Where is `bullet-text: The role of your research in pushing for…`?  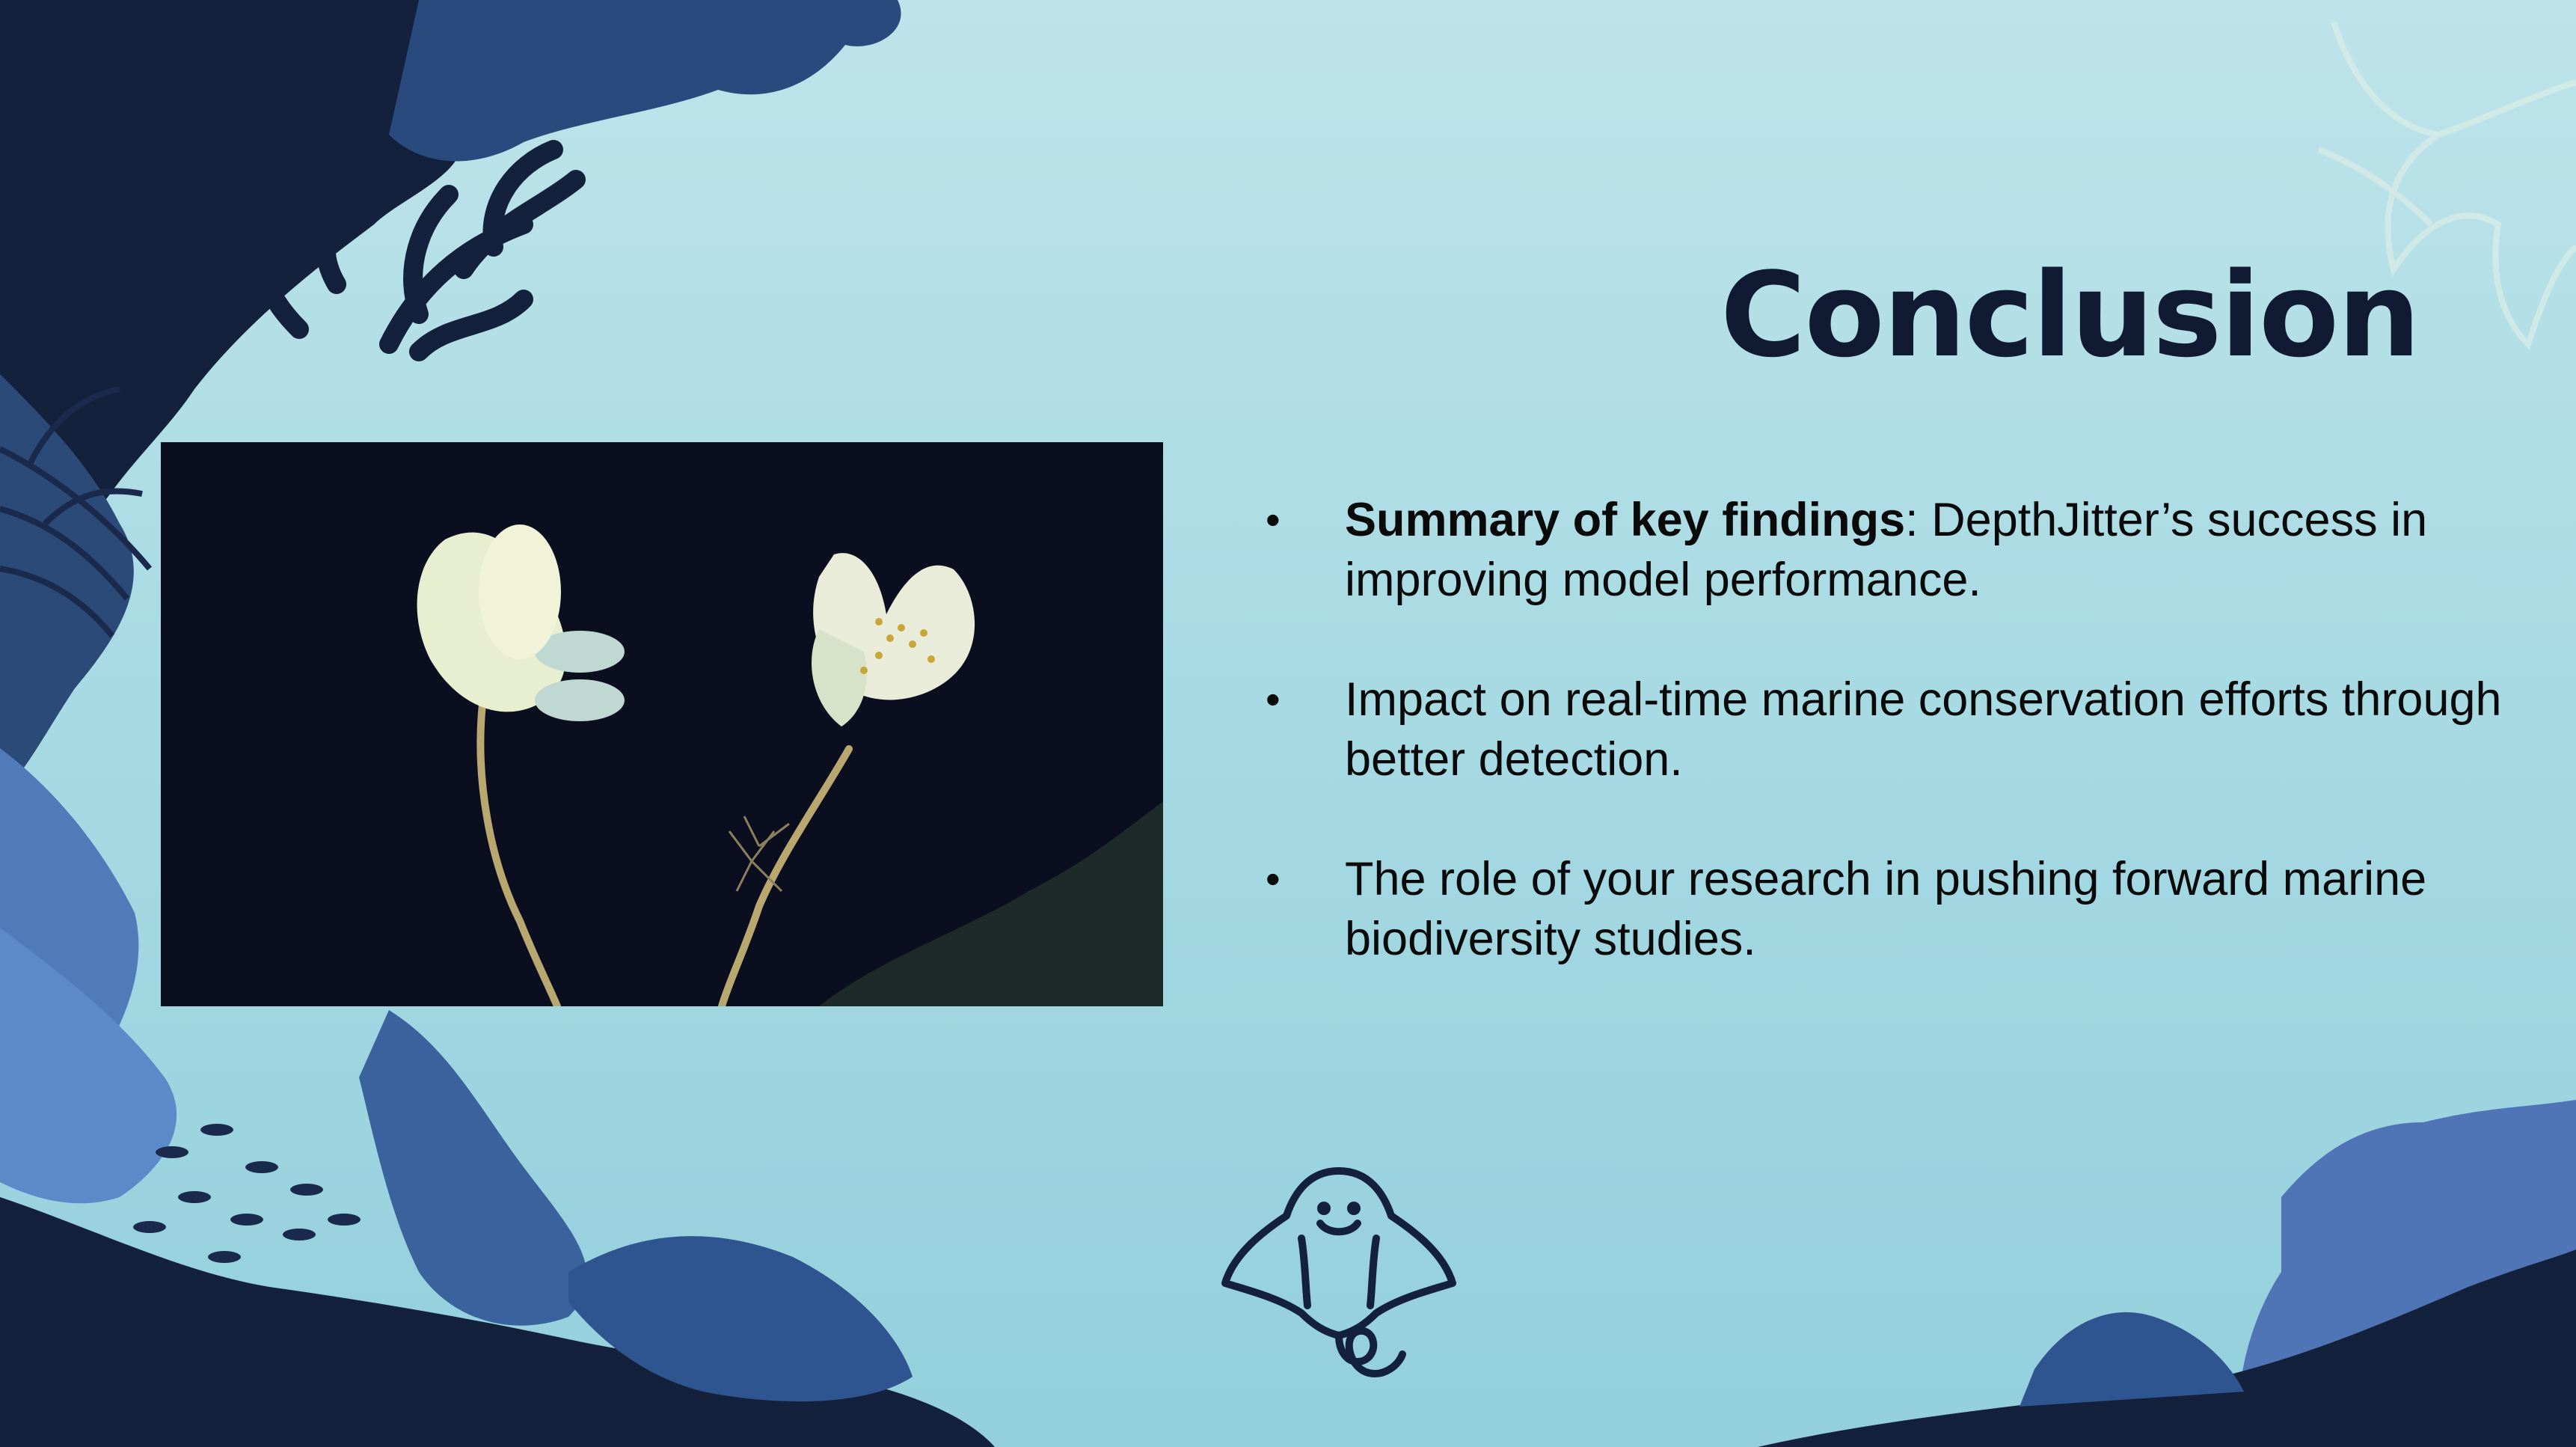 bullet-text: The role of your research in pushing for… is located at coordinates (1886, 909).